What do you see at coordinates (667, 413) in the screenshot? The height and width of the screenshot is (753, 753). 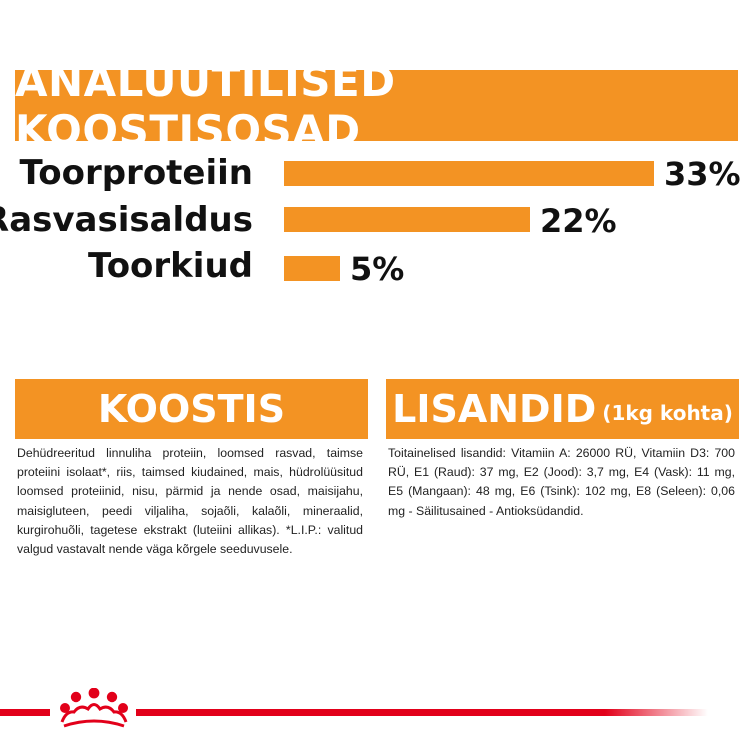 I see `lisandid-subtitle: (1kg kohta)` at bounding box center [667, 413].